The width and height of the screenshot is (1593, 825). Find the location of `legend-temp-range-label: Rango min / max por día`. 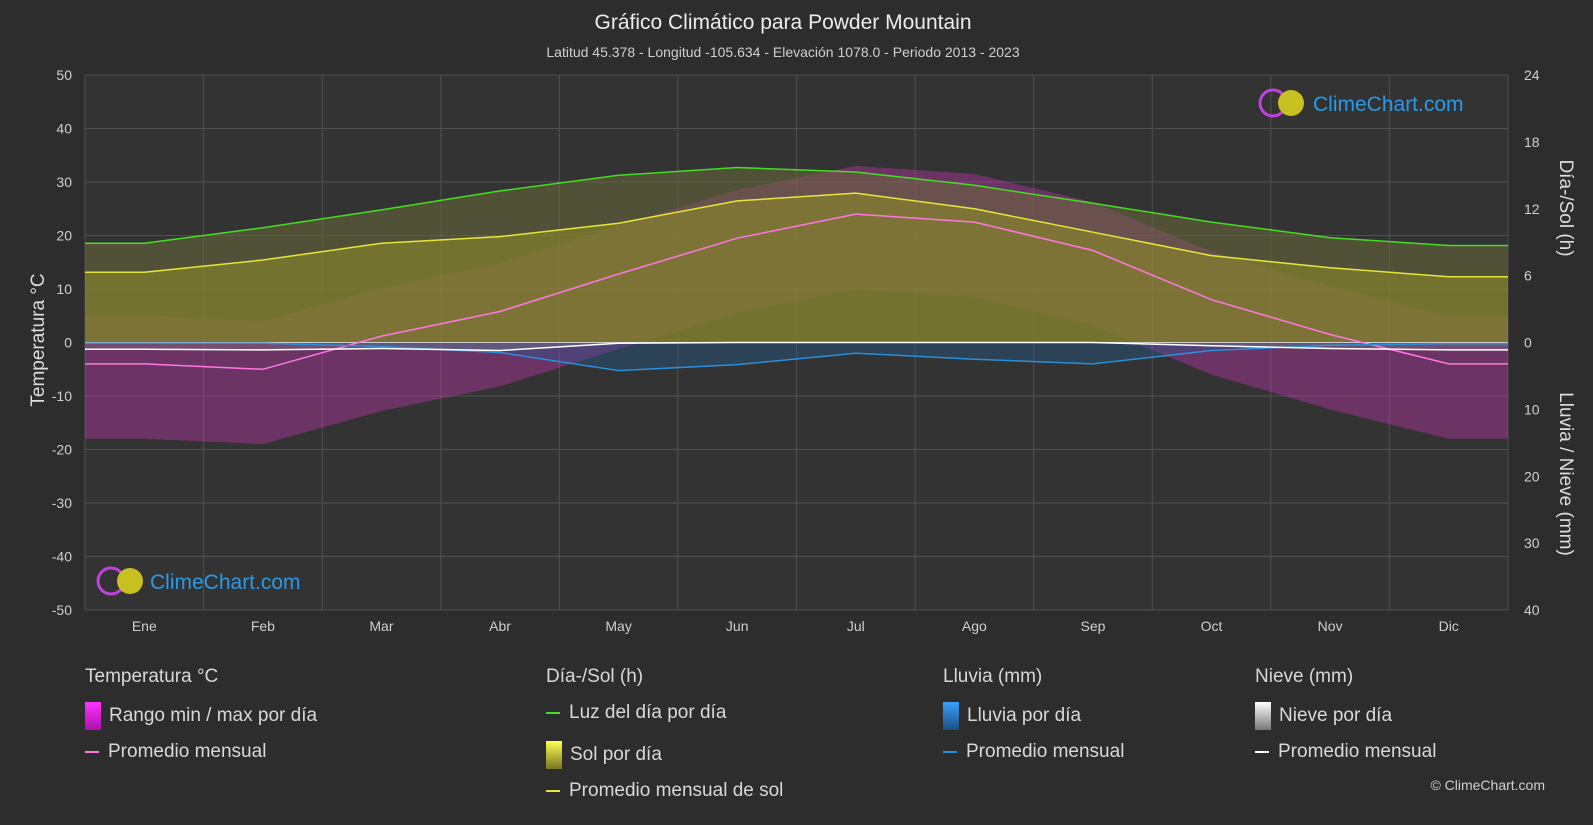

legend-temp-range-label: Rango min / max por día is located at coordinates (213, 715).